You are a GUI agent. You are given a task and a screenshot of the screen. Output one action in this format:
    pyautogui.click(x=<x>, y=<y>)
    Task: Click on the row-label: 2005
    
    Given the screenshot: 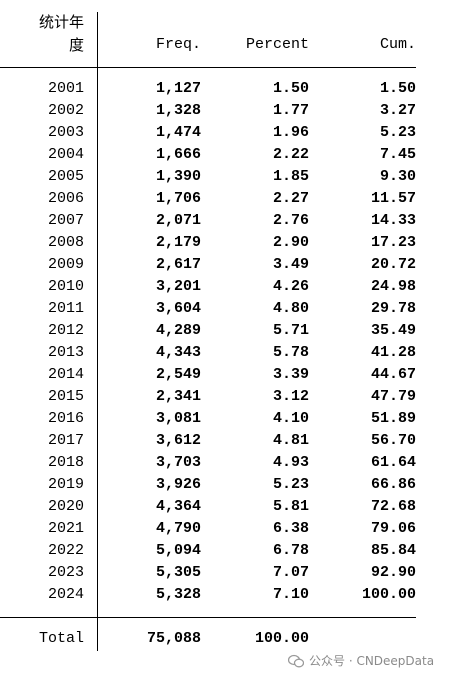 What is the action you would take?
    pyautogui.click(x=65, y=176)
    